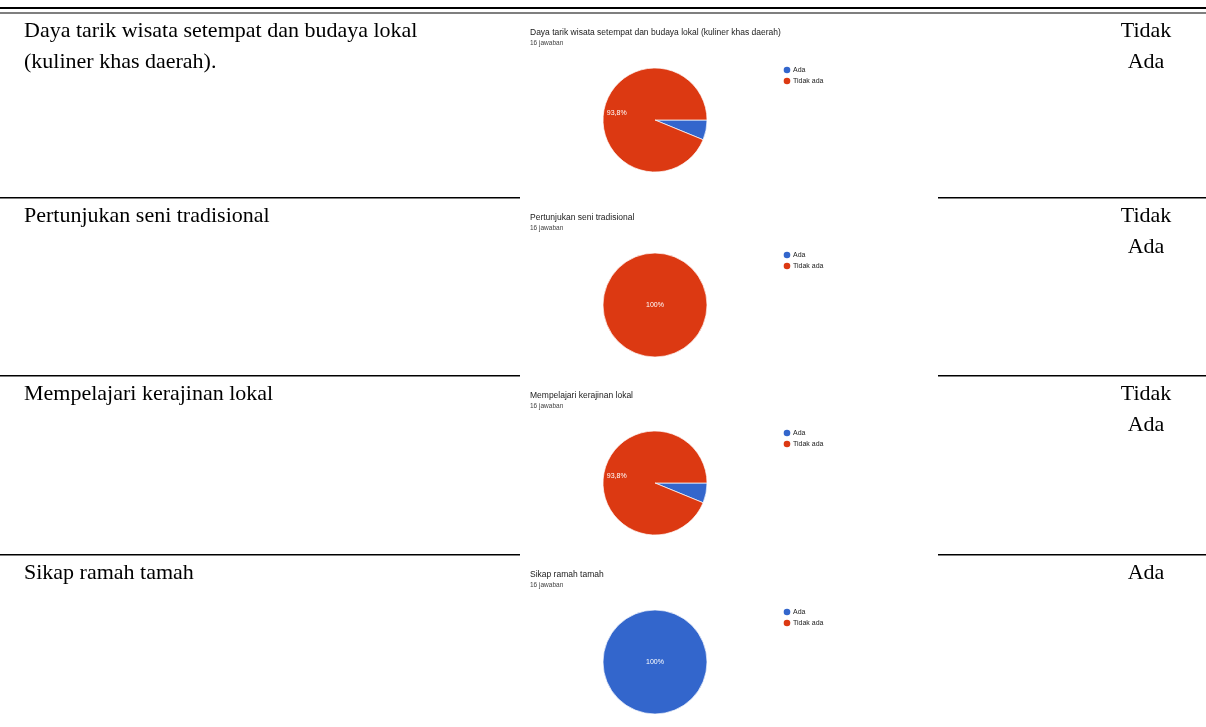 This screenshot has width=1206, height=727. I want to click on text: Mempelajari kerajinan lokal, so click(149, 392).